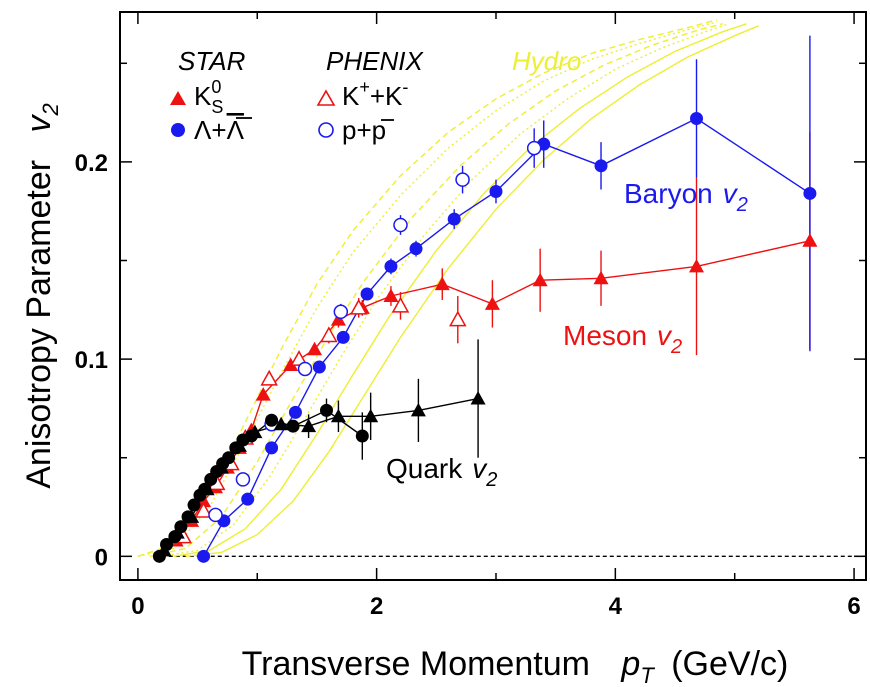 The height and width of the screenshot is (687, 870). Describe the element at coordinates (405, 87) in the screenshot. I see `legend-kplus-sup2: -` at that location.